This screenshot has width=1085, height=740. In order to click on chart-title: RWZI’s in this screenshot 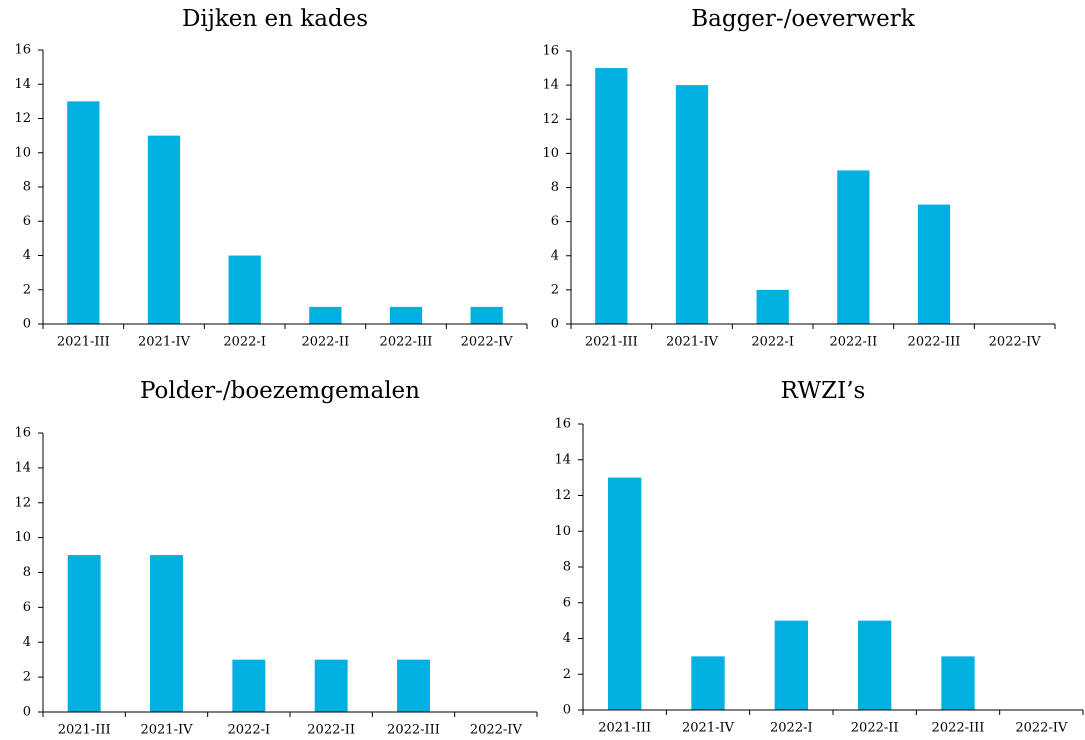, I will do `click(823, 391)`.